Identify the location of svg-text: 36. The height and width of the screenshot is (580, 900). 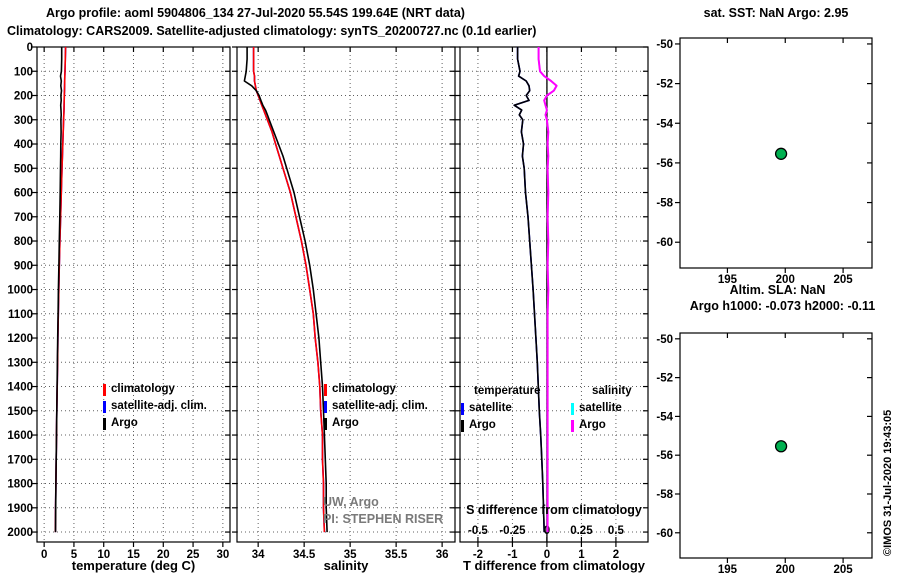
(442, 555).